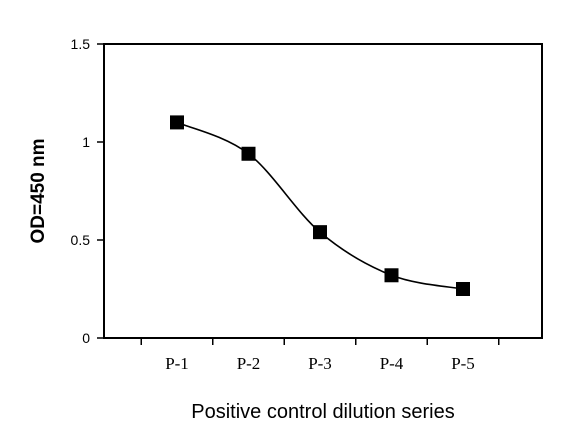 Image resolution: width=569 pixels, height=439 pixels. Describe the element at coordinates (86, 338) in the screenshot. I see `y-tick-label: 0` at that location.